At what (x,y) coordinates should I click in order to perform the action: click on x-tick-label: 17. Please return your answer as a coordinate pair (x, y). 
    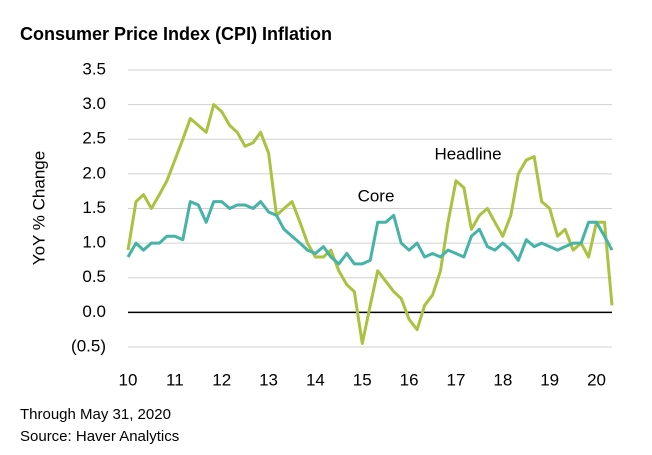
    Looking at the image, I should click on (456, 379).